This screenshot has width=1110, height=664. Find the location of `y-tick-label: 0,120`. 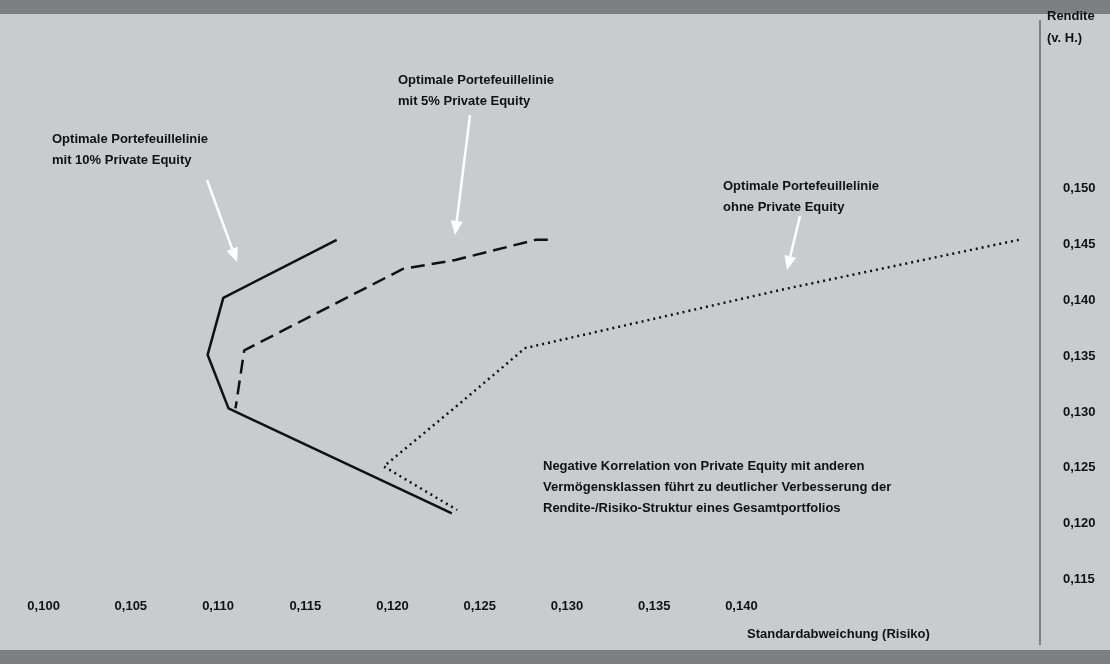

y-tick-label: 0,120 is located at coordinates (1079, 523).